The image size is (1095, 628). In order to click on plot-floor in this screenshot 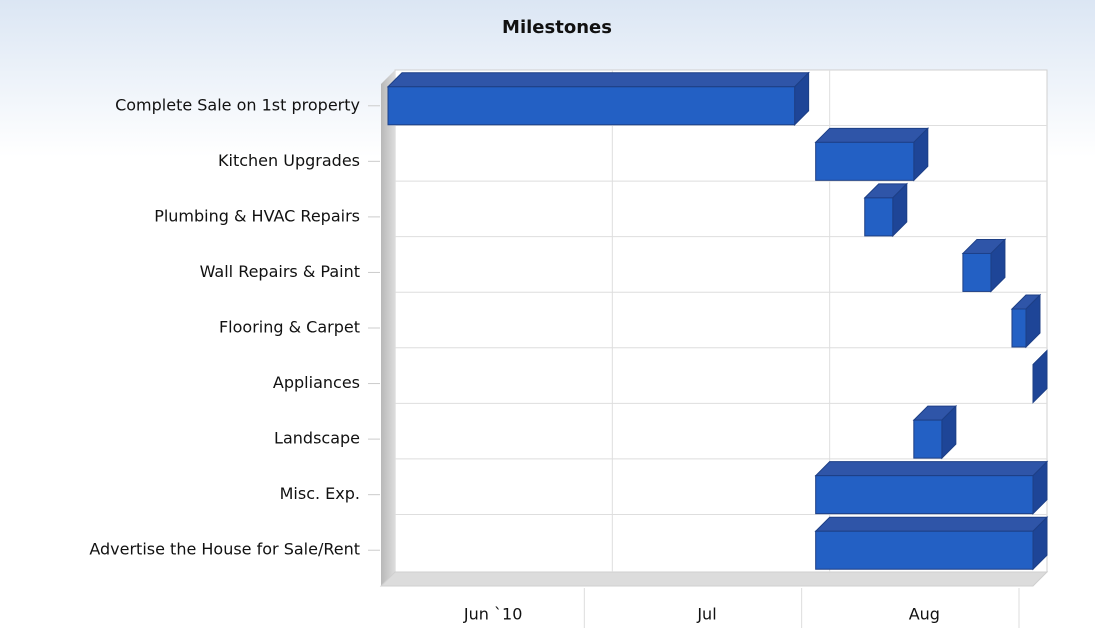, I will do `click(714, 579)`.